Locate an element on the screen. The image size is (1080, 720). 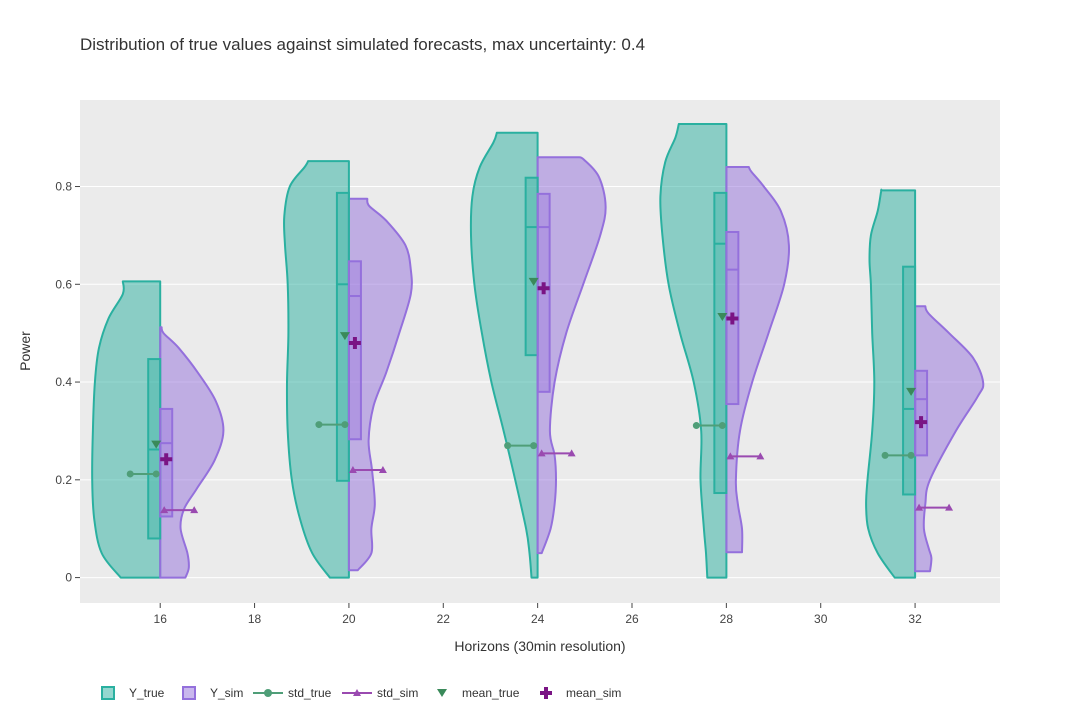
legend-label: mean_sim is located at coordinates (593, 693).